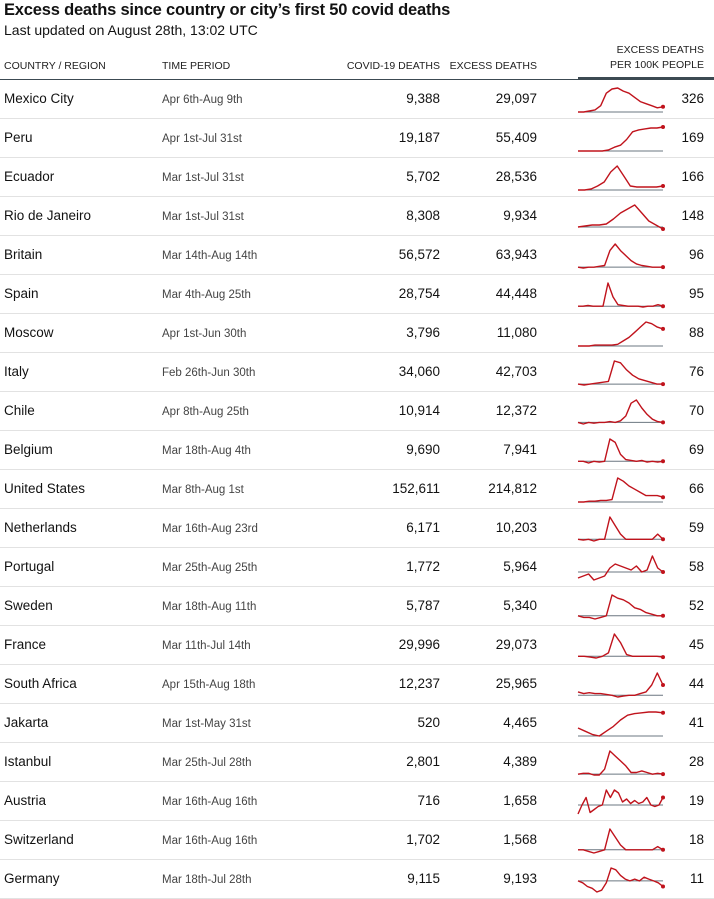  I want to click on excess-per-100k: 19, so click(696, 800).